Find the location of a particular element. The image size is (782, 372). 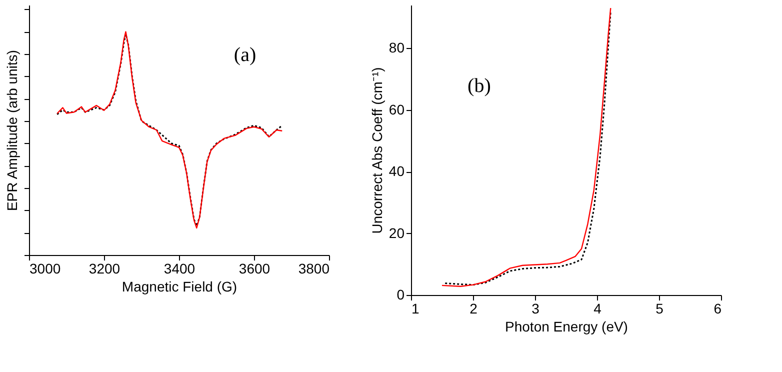

x-tick-label: 3400 is located at coordinates (180, 268).